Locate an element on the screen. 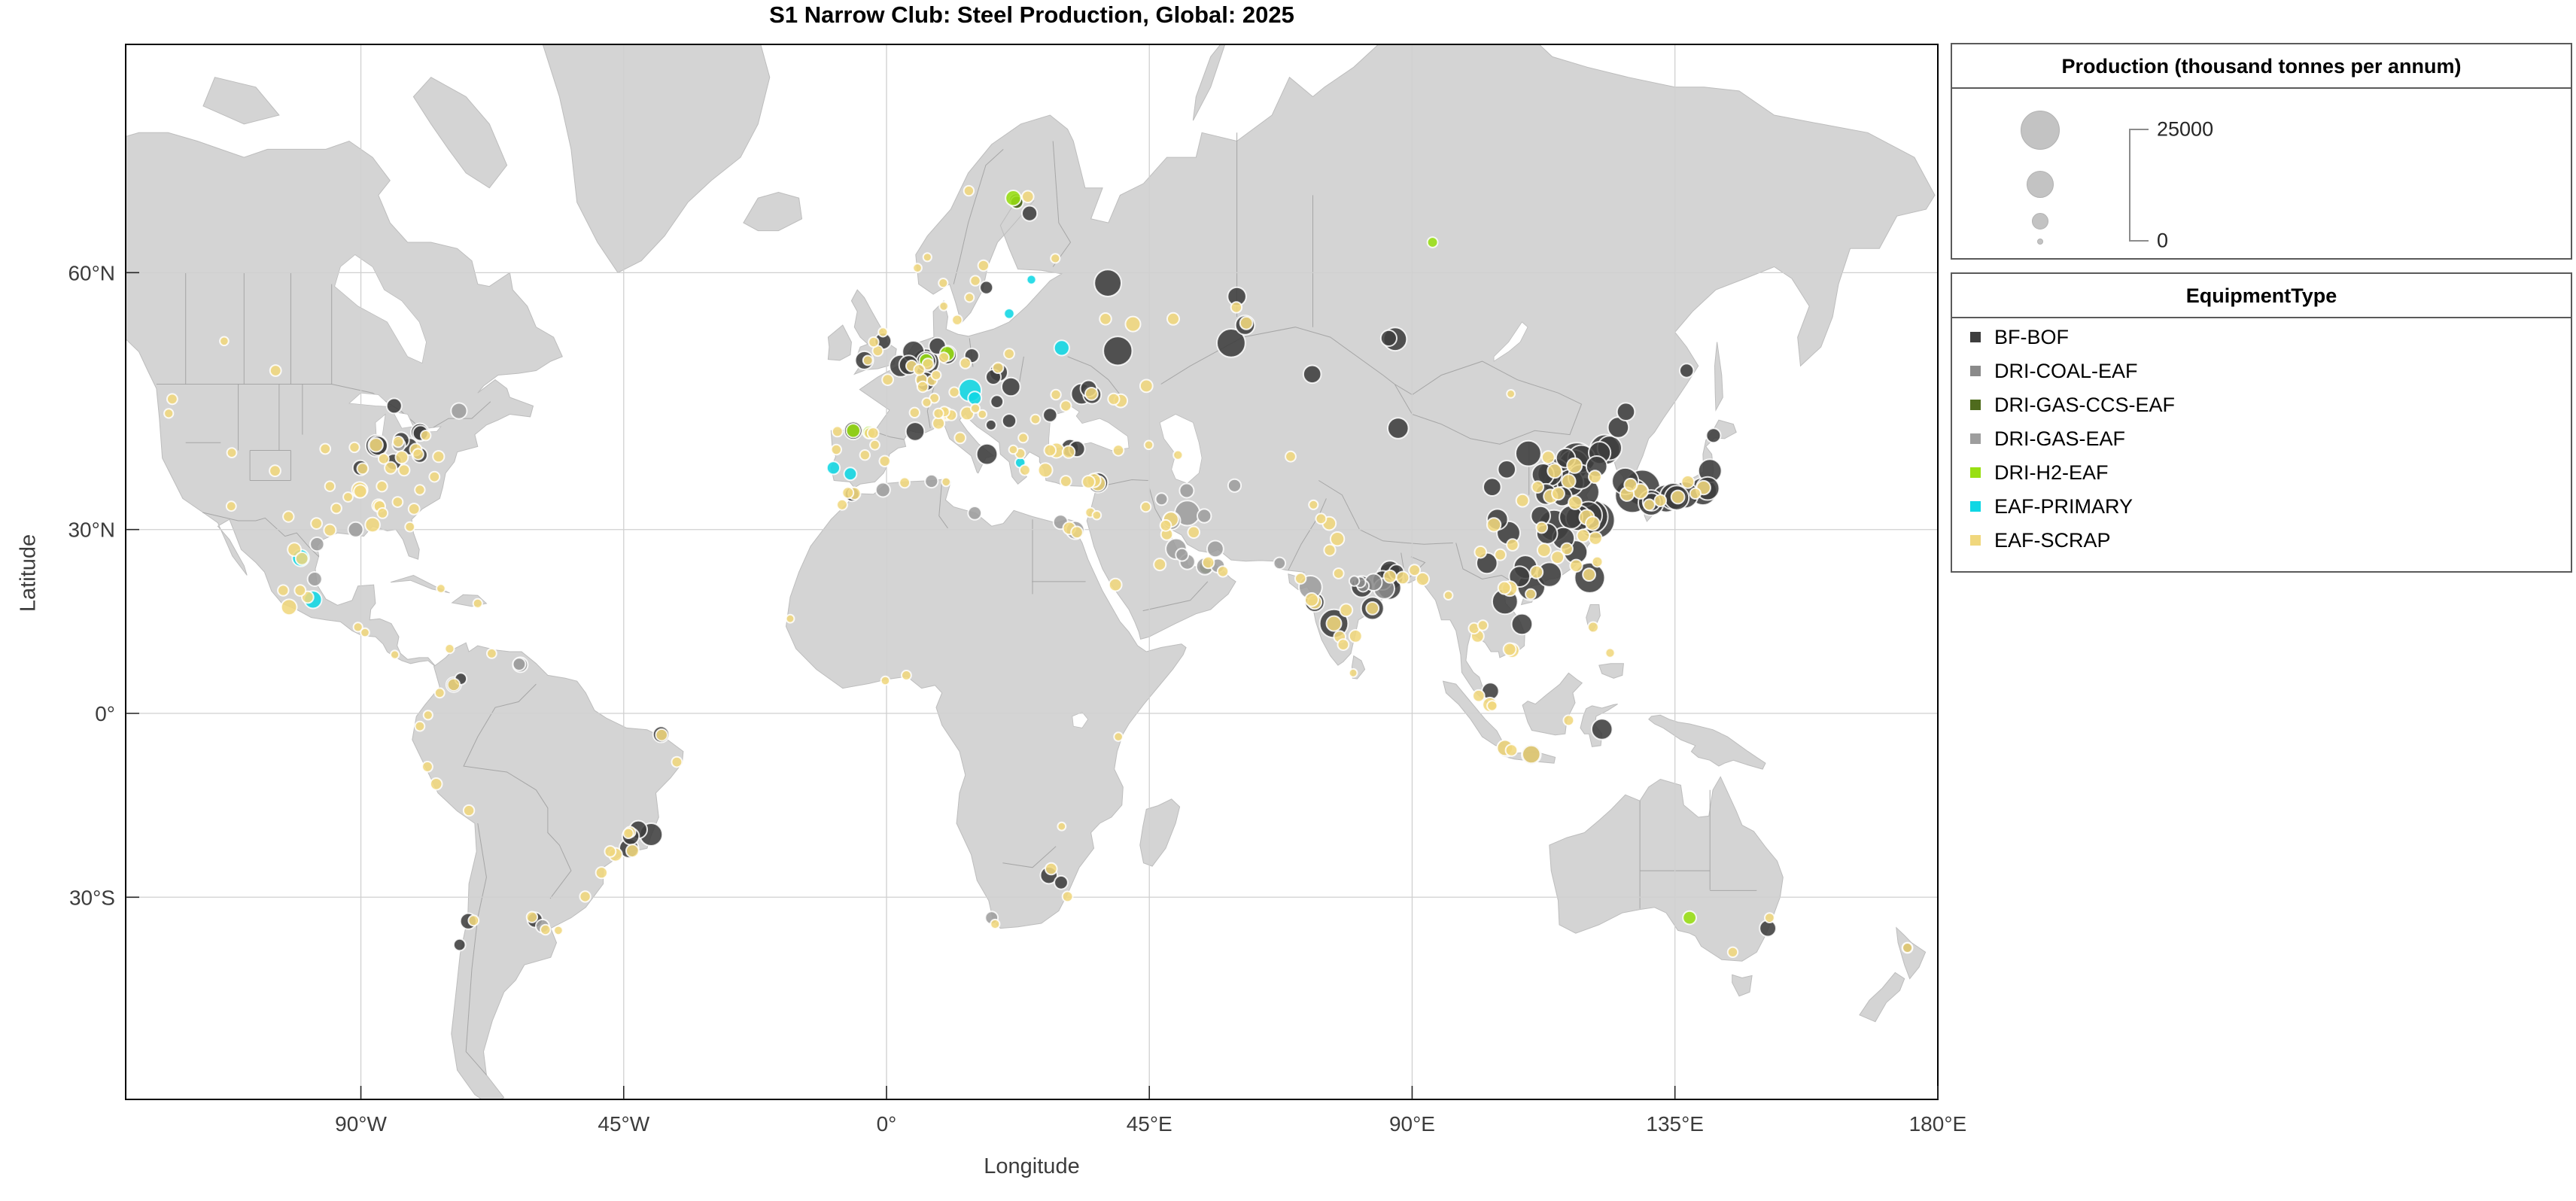 The image size is (2576, 1201). legend-item-DRI-COAL-EAF: DRI-COAL-EAF is located at coordinates (2054, 371).